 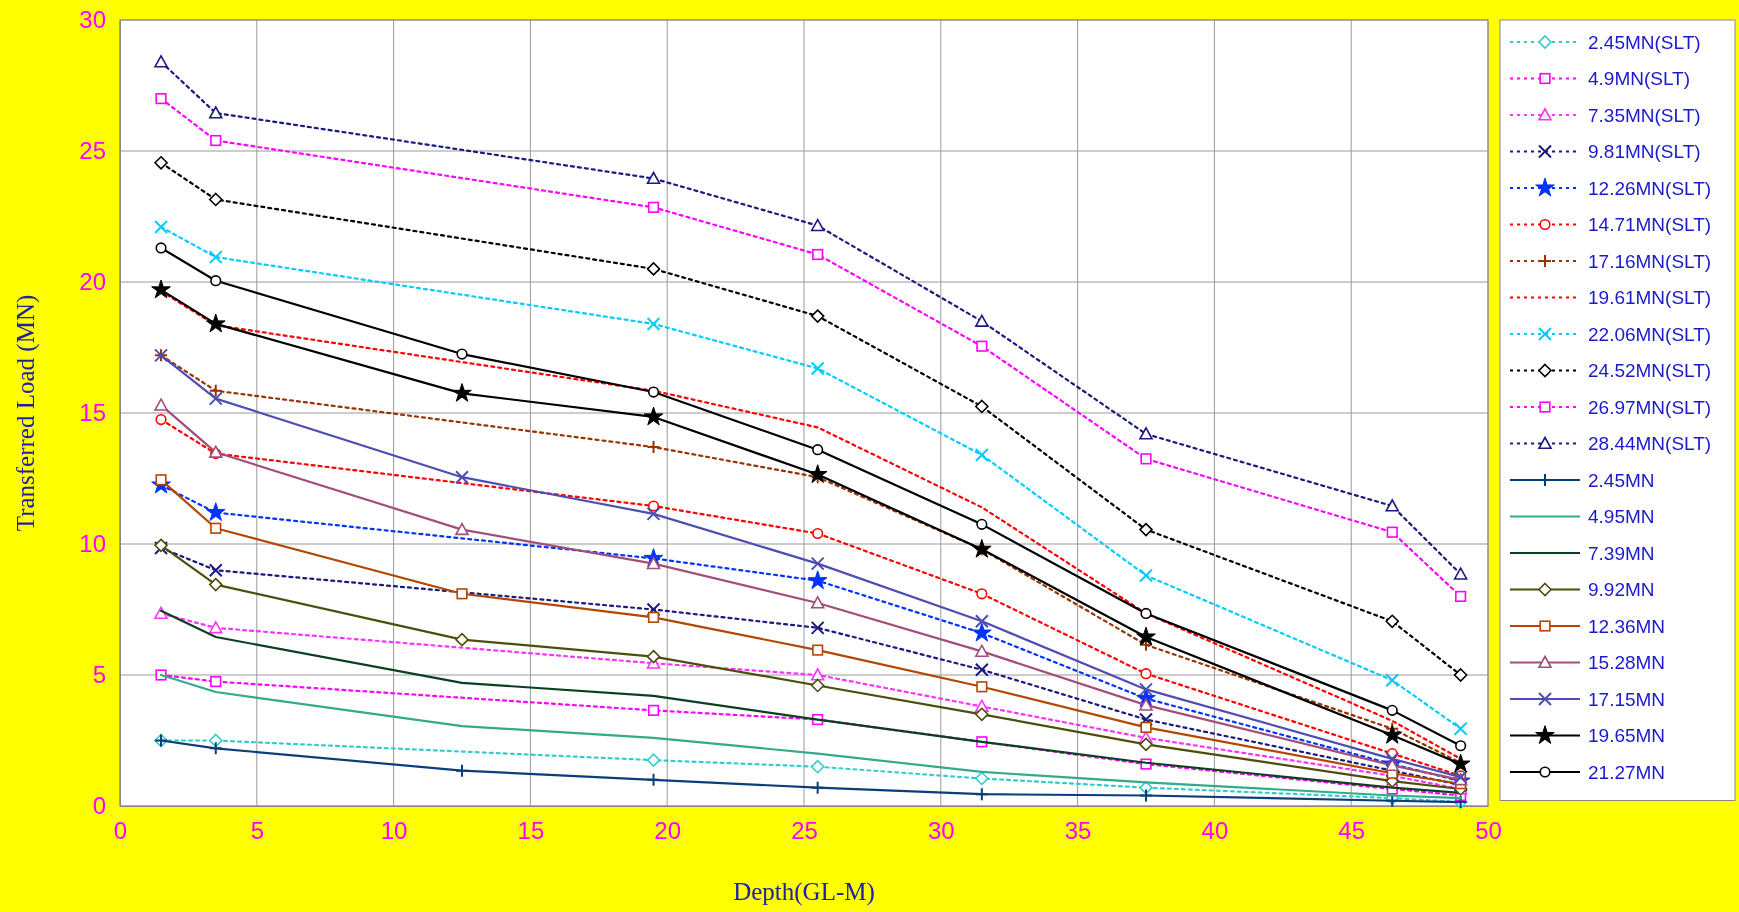 I want to click on legend-label: 12.26MN(SLT), so click(x=1650, y=188).